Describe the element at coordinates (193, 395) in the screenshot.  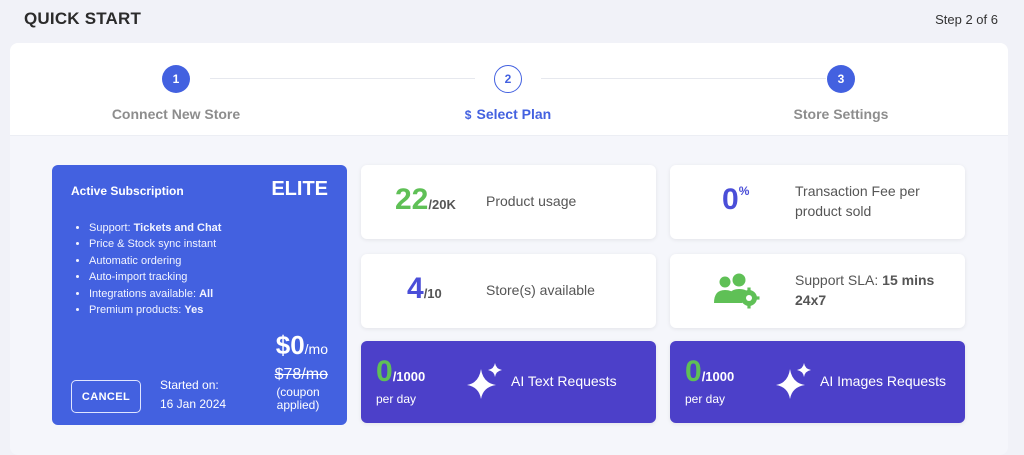
I see `started-info: Started on: 16 Jan 2024` at that location.